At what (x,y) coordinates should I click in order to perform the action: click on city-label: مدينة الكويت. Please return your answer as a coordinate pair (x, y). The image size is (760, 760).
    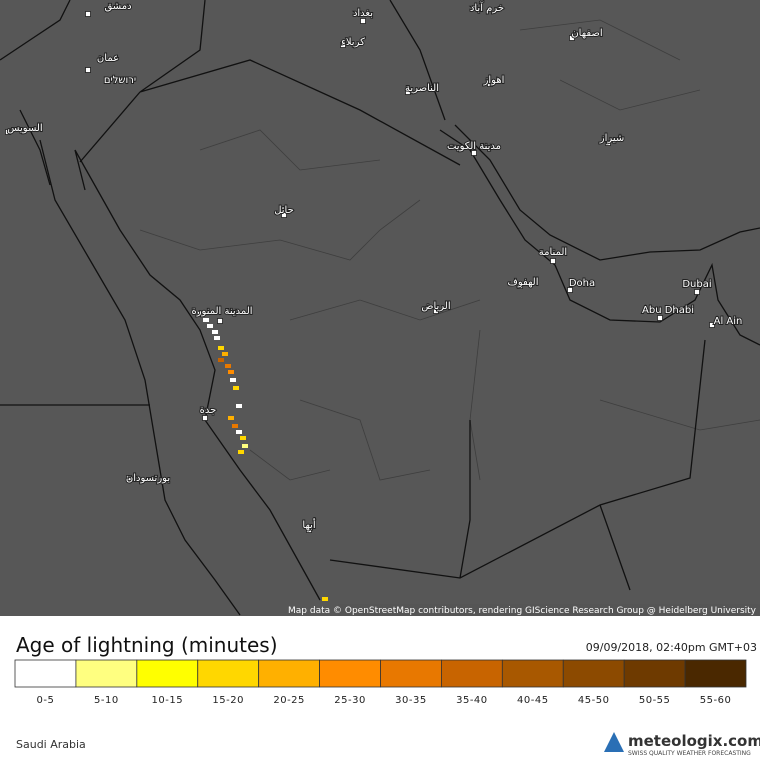
    Looking at the image, I should click on (474, 146).